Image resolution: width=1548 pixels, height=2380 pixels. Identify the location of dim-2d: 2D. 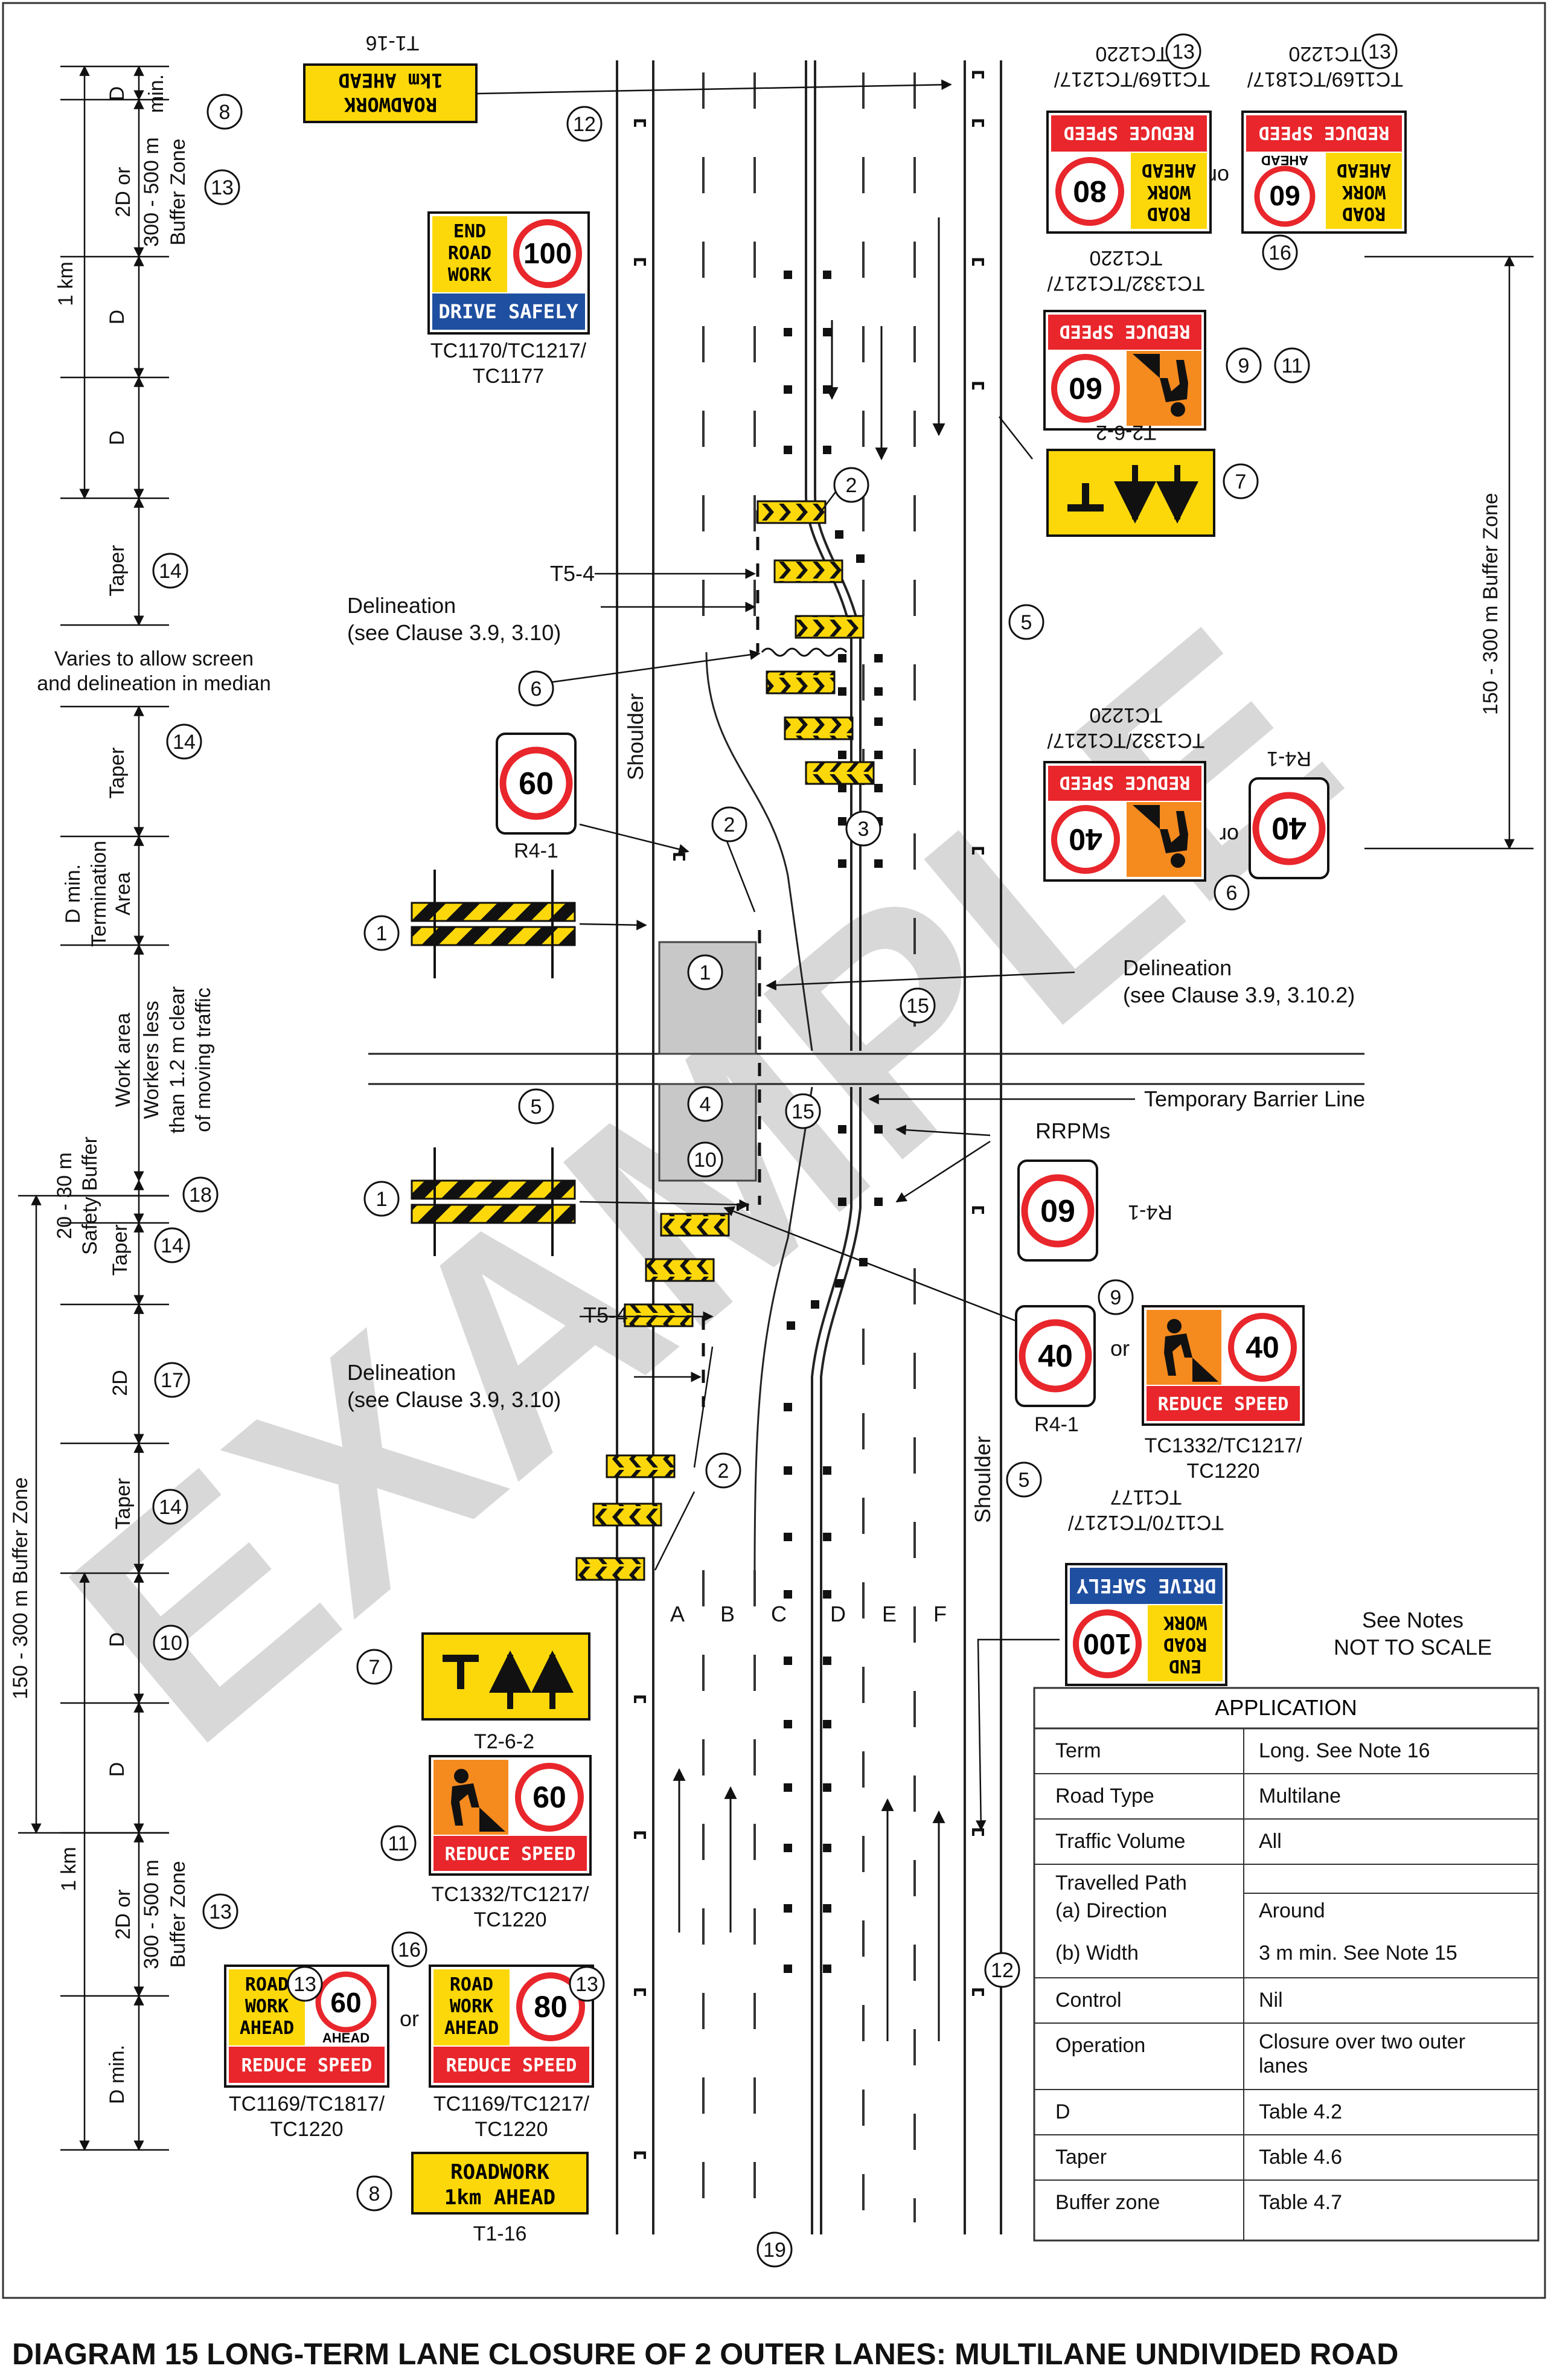
(121, 1383).